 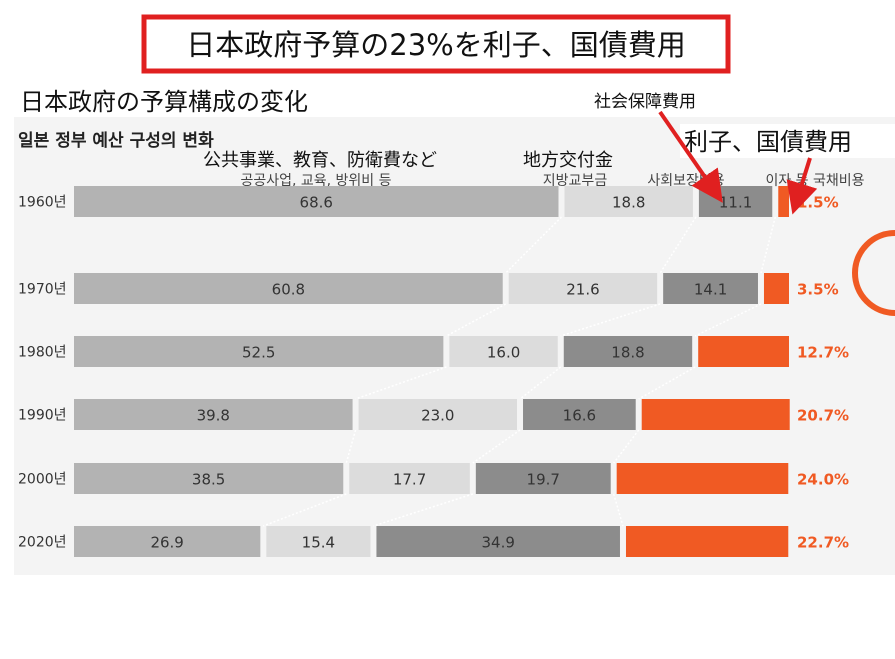 I want to click on bar-value-label-public: 68.6, so click(x=316, y=203).